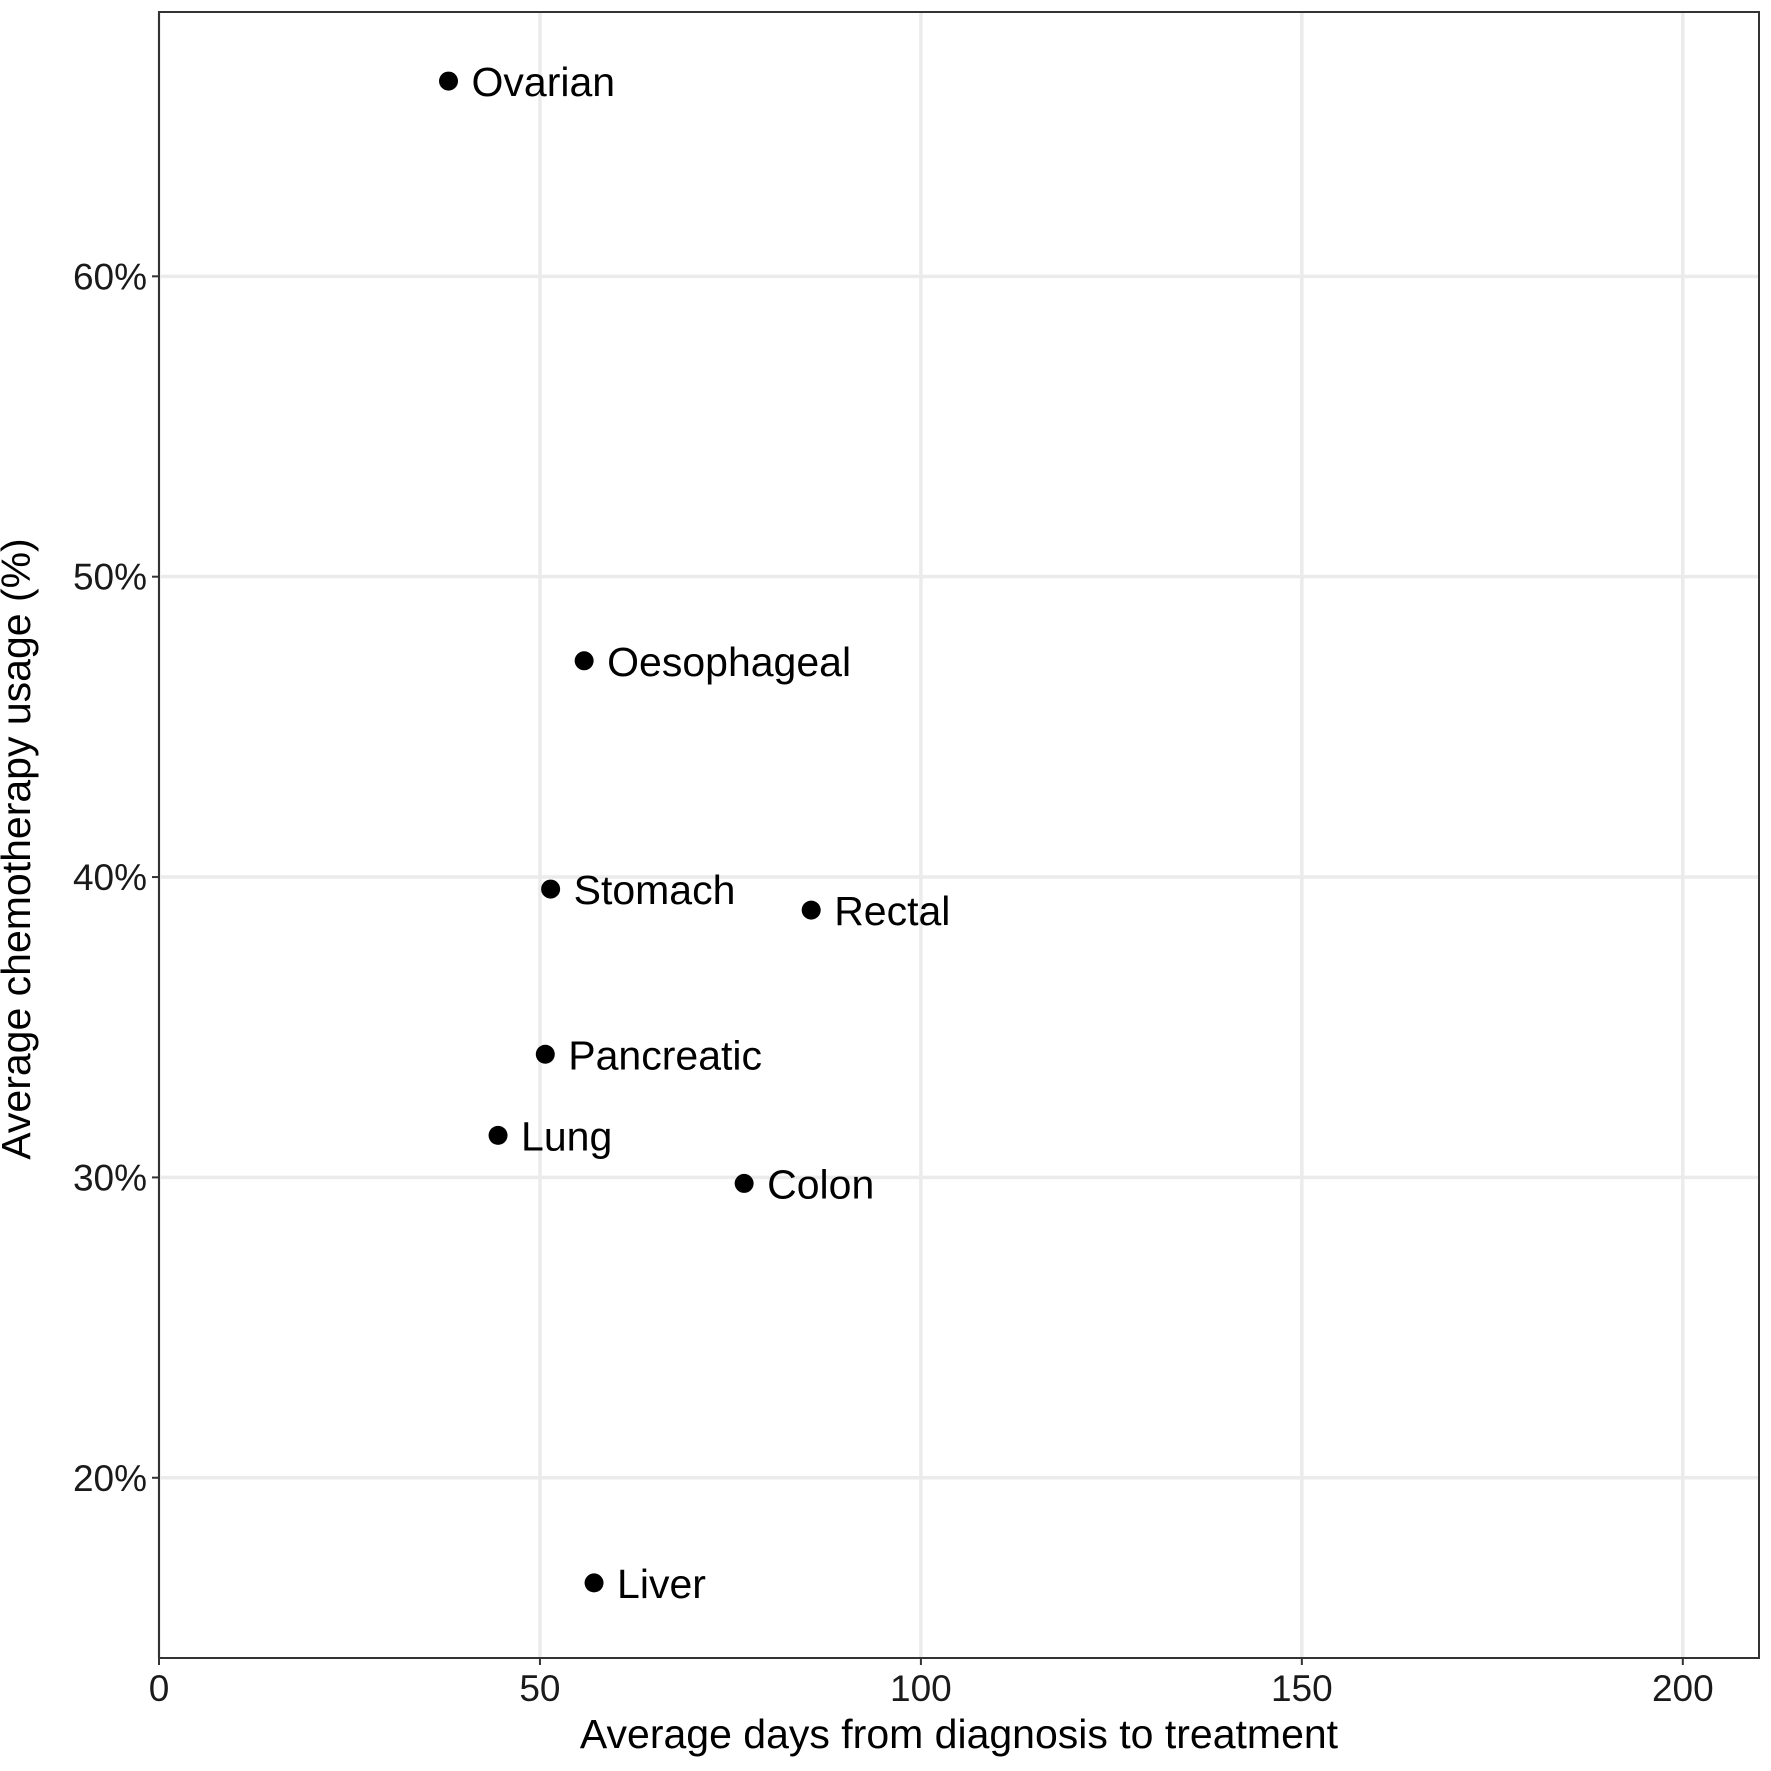  I want to click on point-label-ovarian: Ovarian, so click(544, 82).